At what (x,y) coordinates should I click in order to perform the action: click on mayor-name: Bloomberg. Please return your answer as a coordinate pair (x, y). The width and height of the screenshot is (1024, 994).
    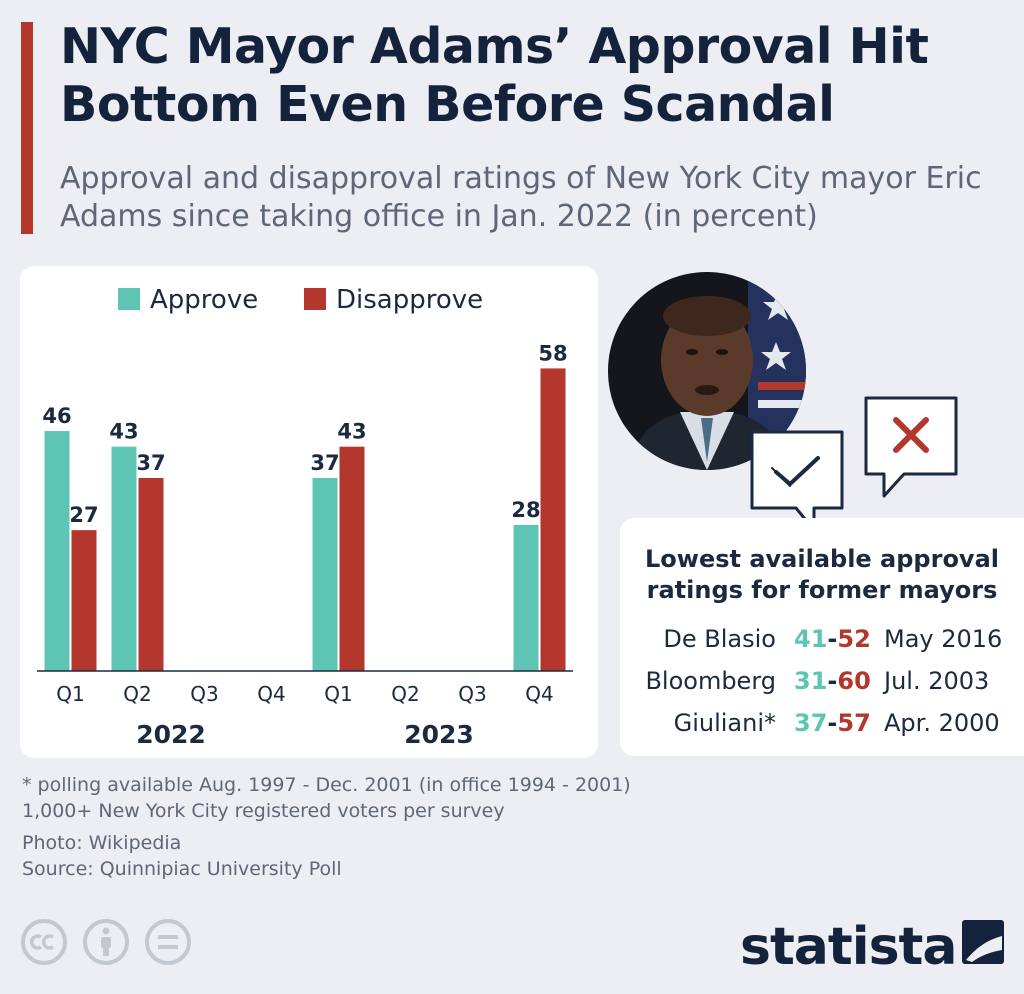
    Looking at the image, I should click on (710, 681).